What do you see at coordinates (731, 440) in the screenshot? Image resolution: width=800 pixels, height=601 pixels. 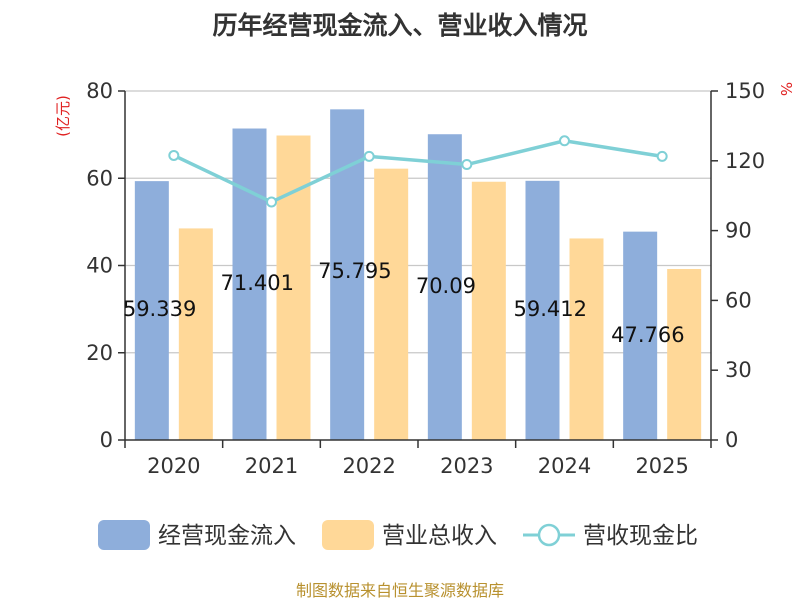 I see `y-right-tick-label: 0` at bounding box center [731, 440].